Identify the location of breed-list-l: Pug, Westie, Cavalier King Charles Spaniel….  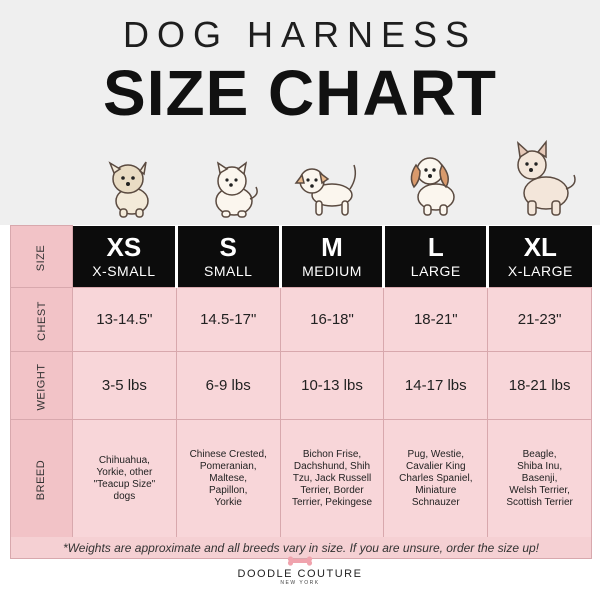
(436, 478).